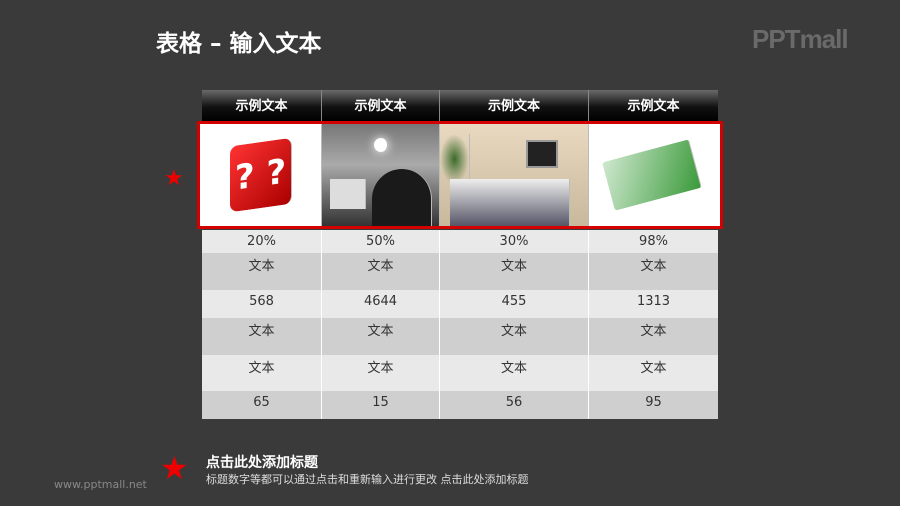  Describe the element at coordinates (514, 175) in the screenshot. I see `meeting-image` at that location.